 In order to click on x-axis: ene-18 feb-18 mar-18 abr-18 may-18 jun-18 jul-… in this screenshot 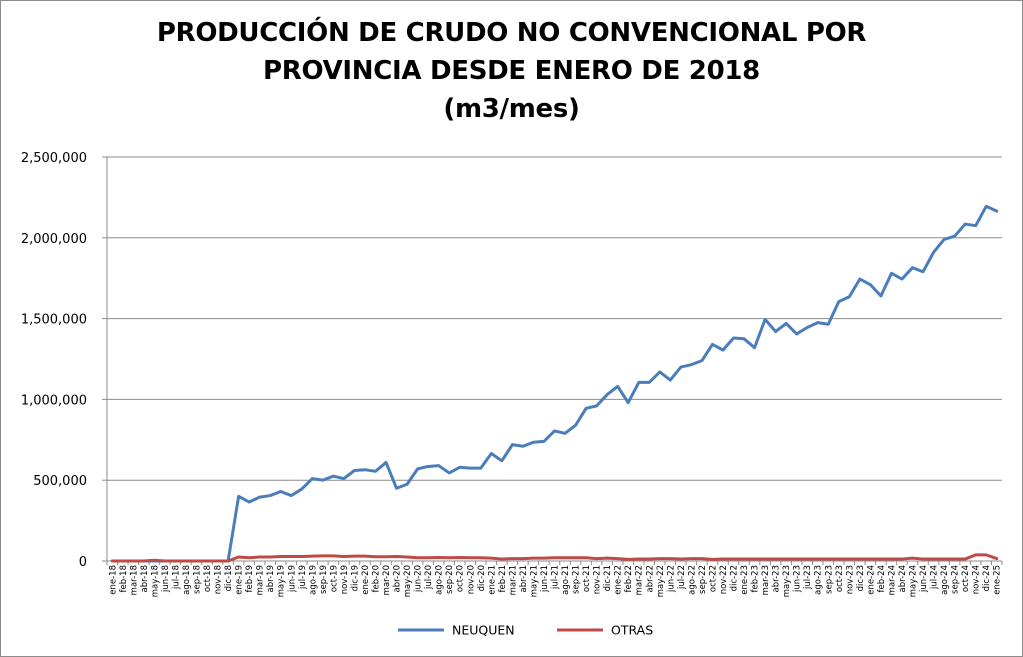, I will do `click(554, 578)`.